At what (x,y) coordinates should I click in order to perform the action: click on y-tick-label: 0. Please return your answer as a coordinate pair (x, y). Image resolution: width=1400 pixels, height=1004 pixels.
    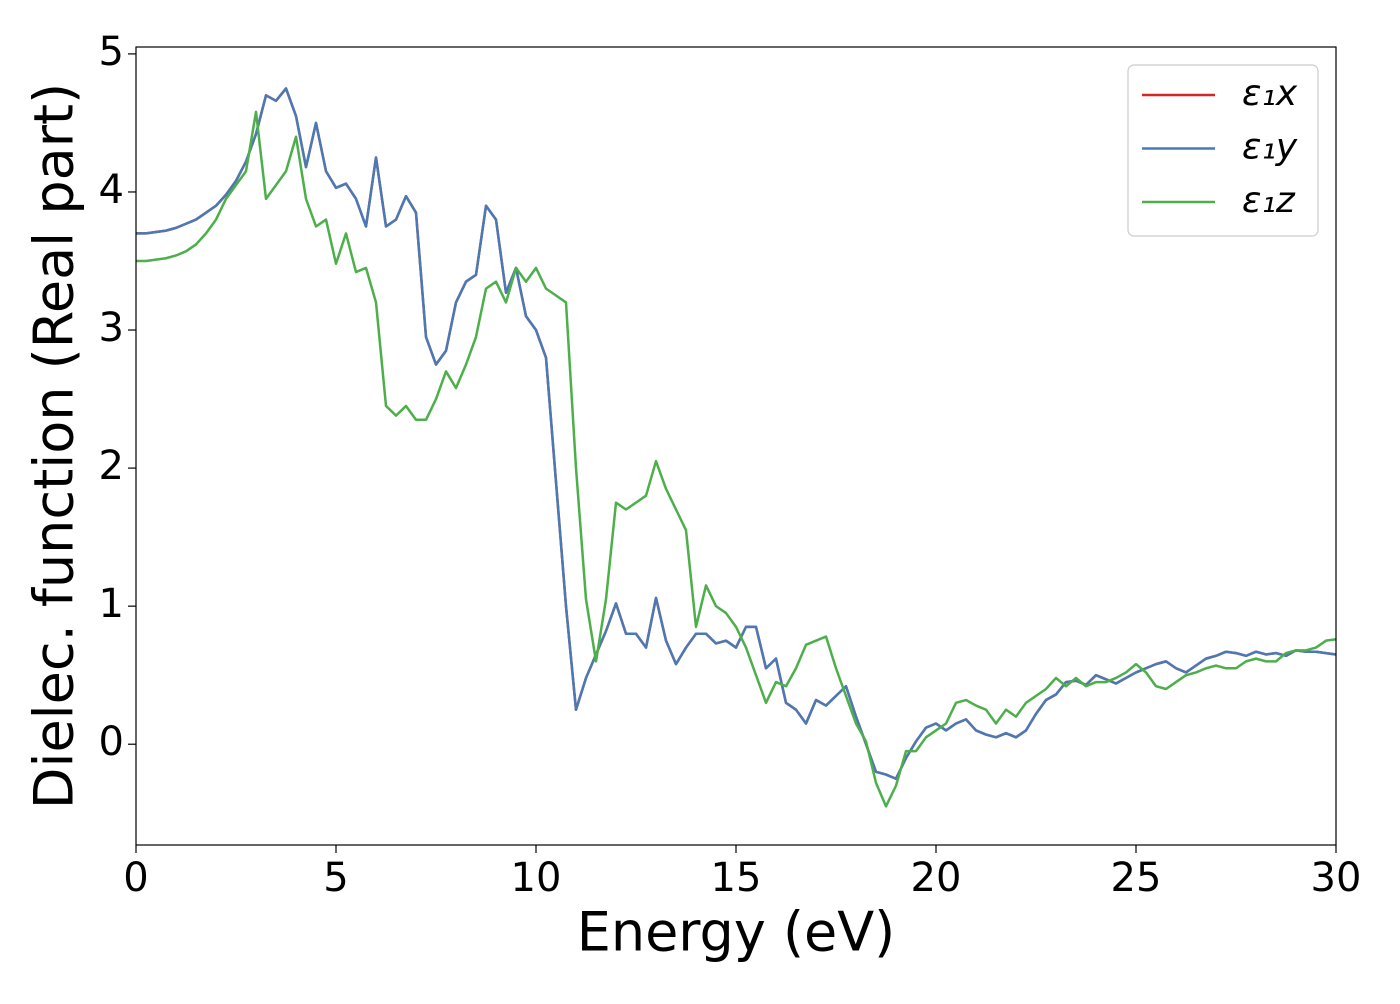
    Looking at the image, I should click on (111, 742).